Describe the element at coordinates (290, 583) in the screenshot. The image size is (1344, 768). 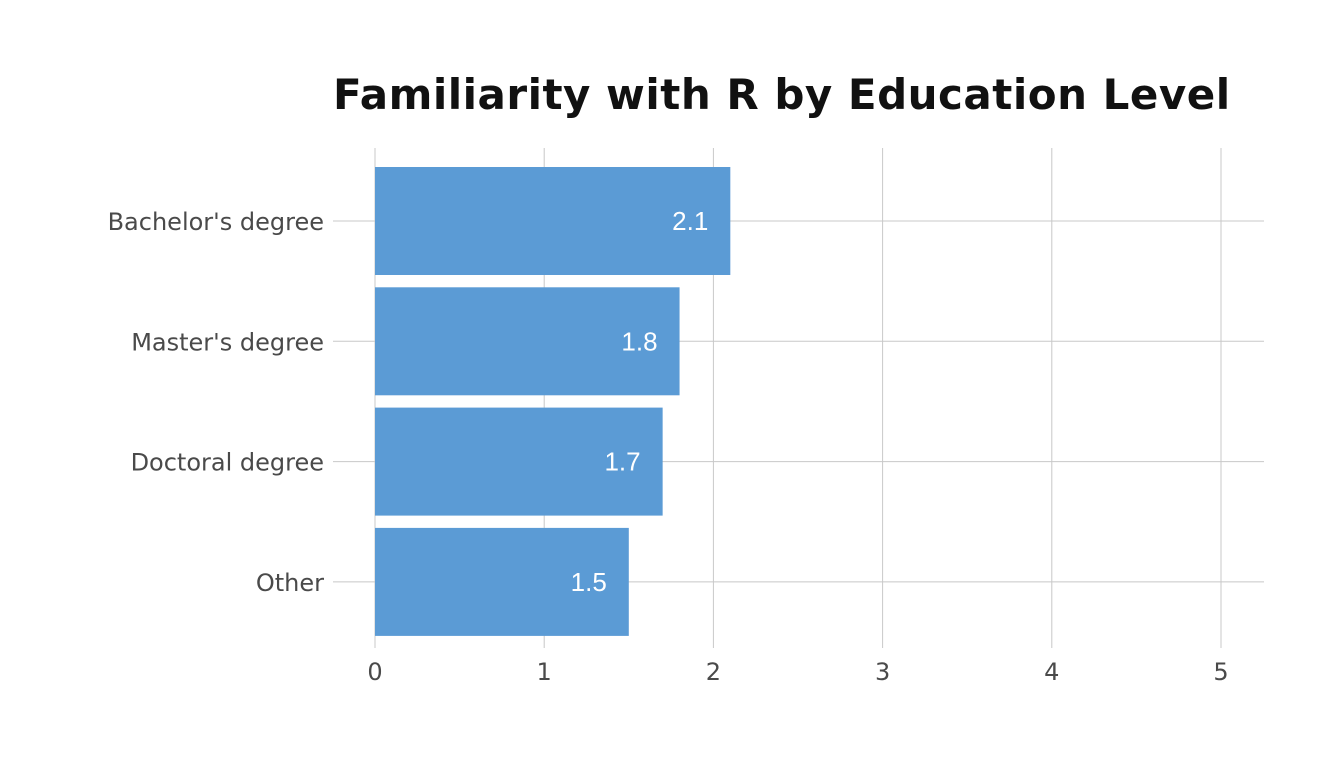
I see `y-tick-label: Other` at that location.